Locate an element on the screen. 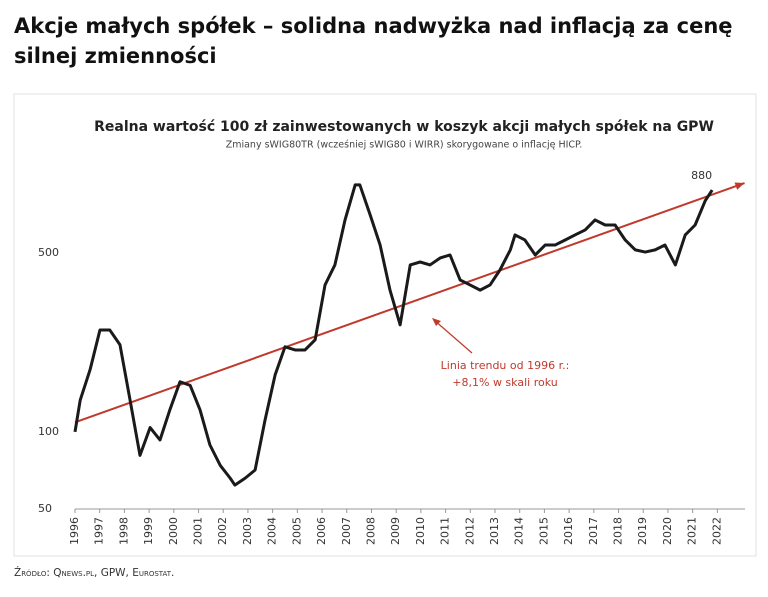 This screenshot has width=768, height=597. x-tick-label: 2019 is located at coordinates (642, 531).